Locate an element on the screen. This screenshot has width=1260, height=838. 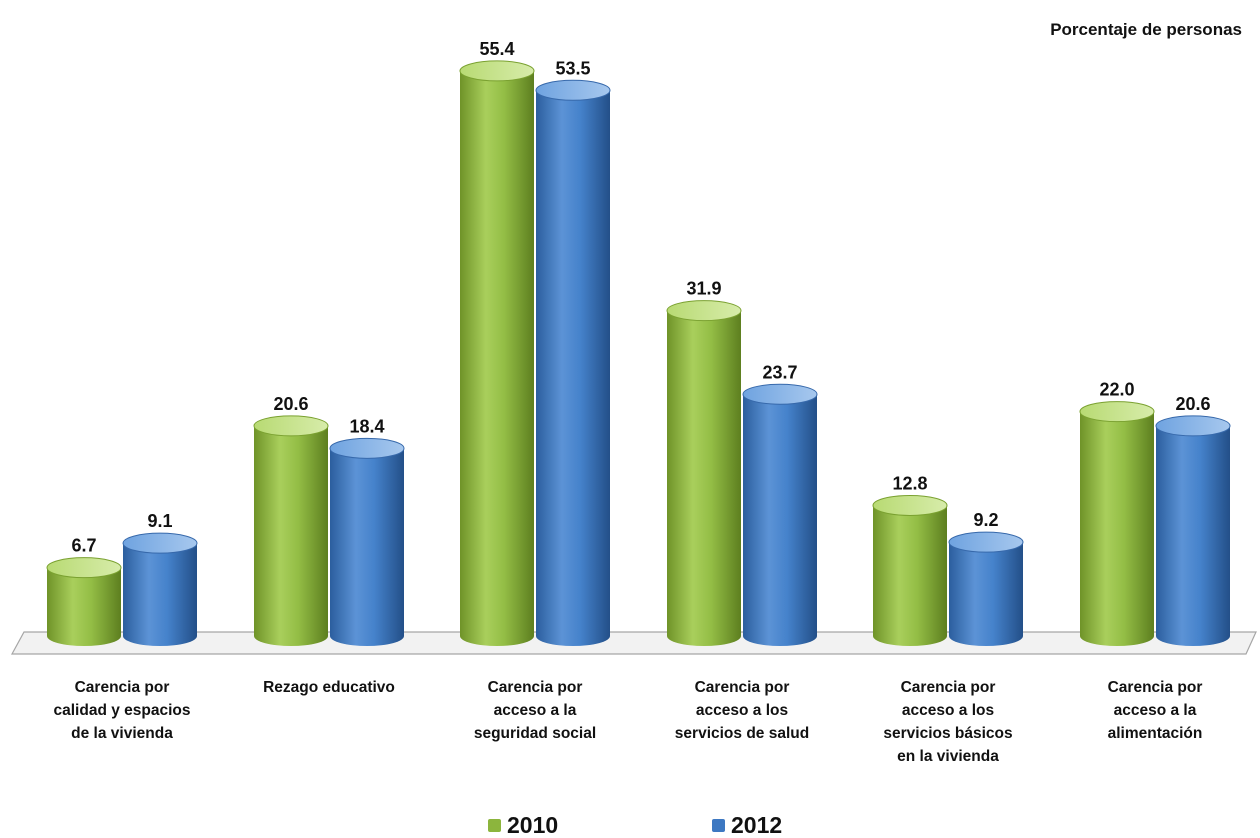
chart-floor is located at coordinates (633, 643).